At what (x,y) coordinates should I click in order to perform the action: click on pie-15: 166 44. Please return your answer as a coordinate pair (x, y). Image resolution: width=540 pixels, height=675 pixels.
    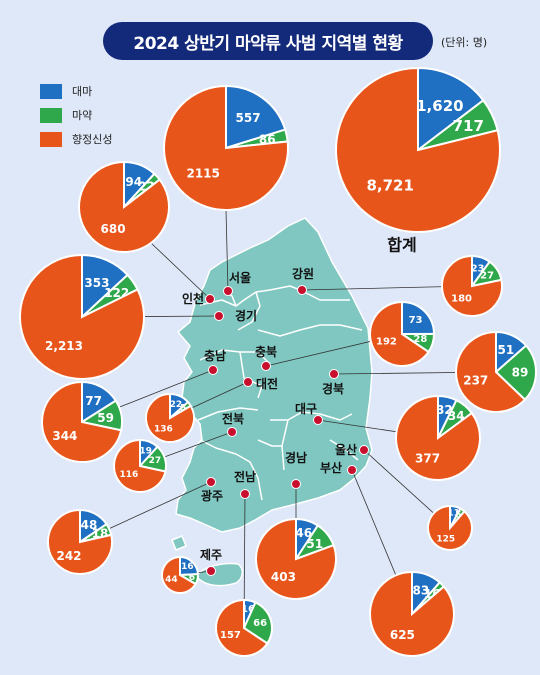
    Looking at the image, I should click on (180, 574).